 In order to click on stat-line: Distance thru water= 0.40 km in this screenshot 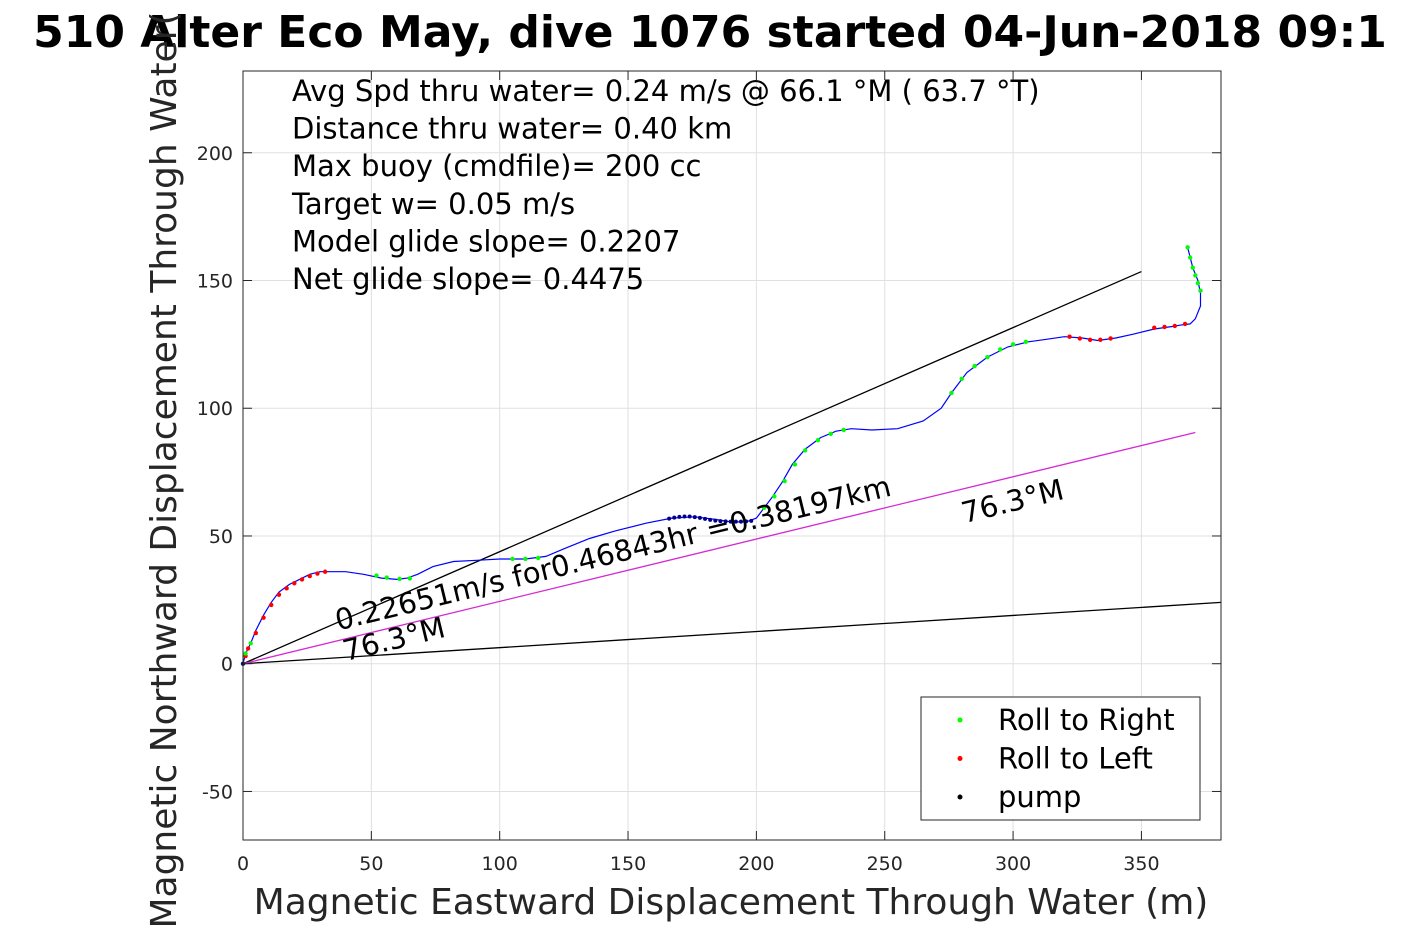, I will do `click(512, 129)`.